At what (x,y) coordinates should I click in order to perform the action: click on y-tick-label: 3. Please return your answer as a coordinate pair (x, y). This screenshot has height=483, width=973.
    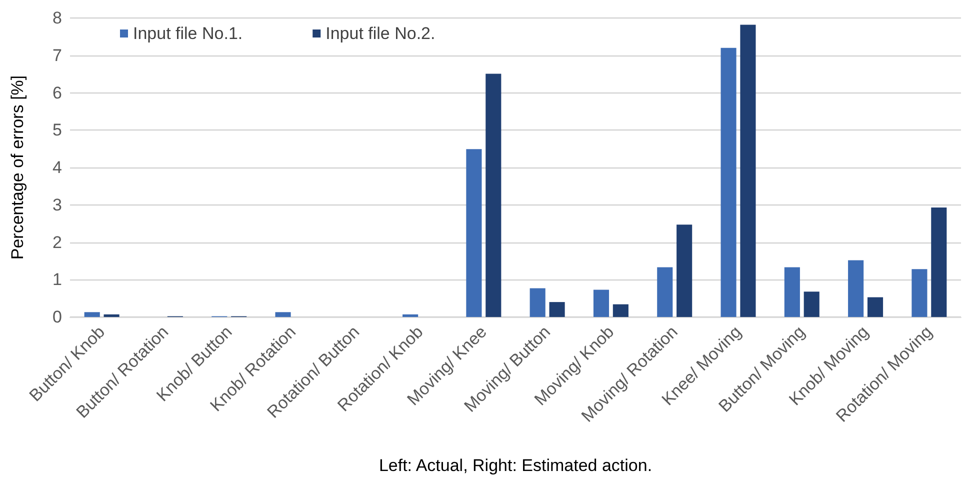
    Looking at the image, I should click on (57, 204).